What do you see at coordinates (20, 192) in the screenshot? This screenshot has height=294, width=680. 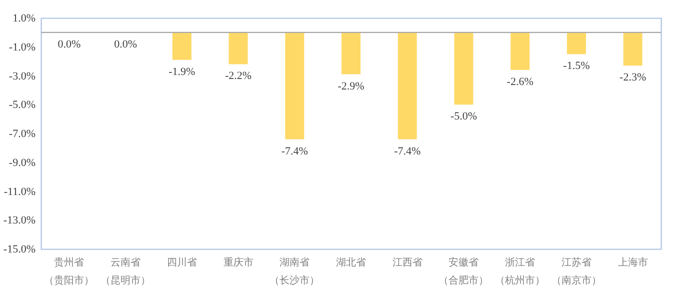 I see `y-tick-label: -11.0%` at bounding box center [20, 192].